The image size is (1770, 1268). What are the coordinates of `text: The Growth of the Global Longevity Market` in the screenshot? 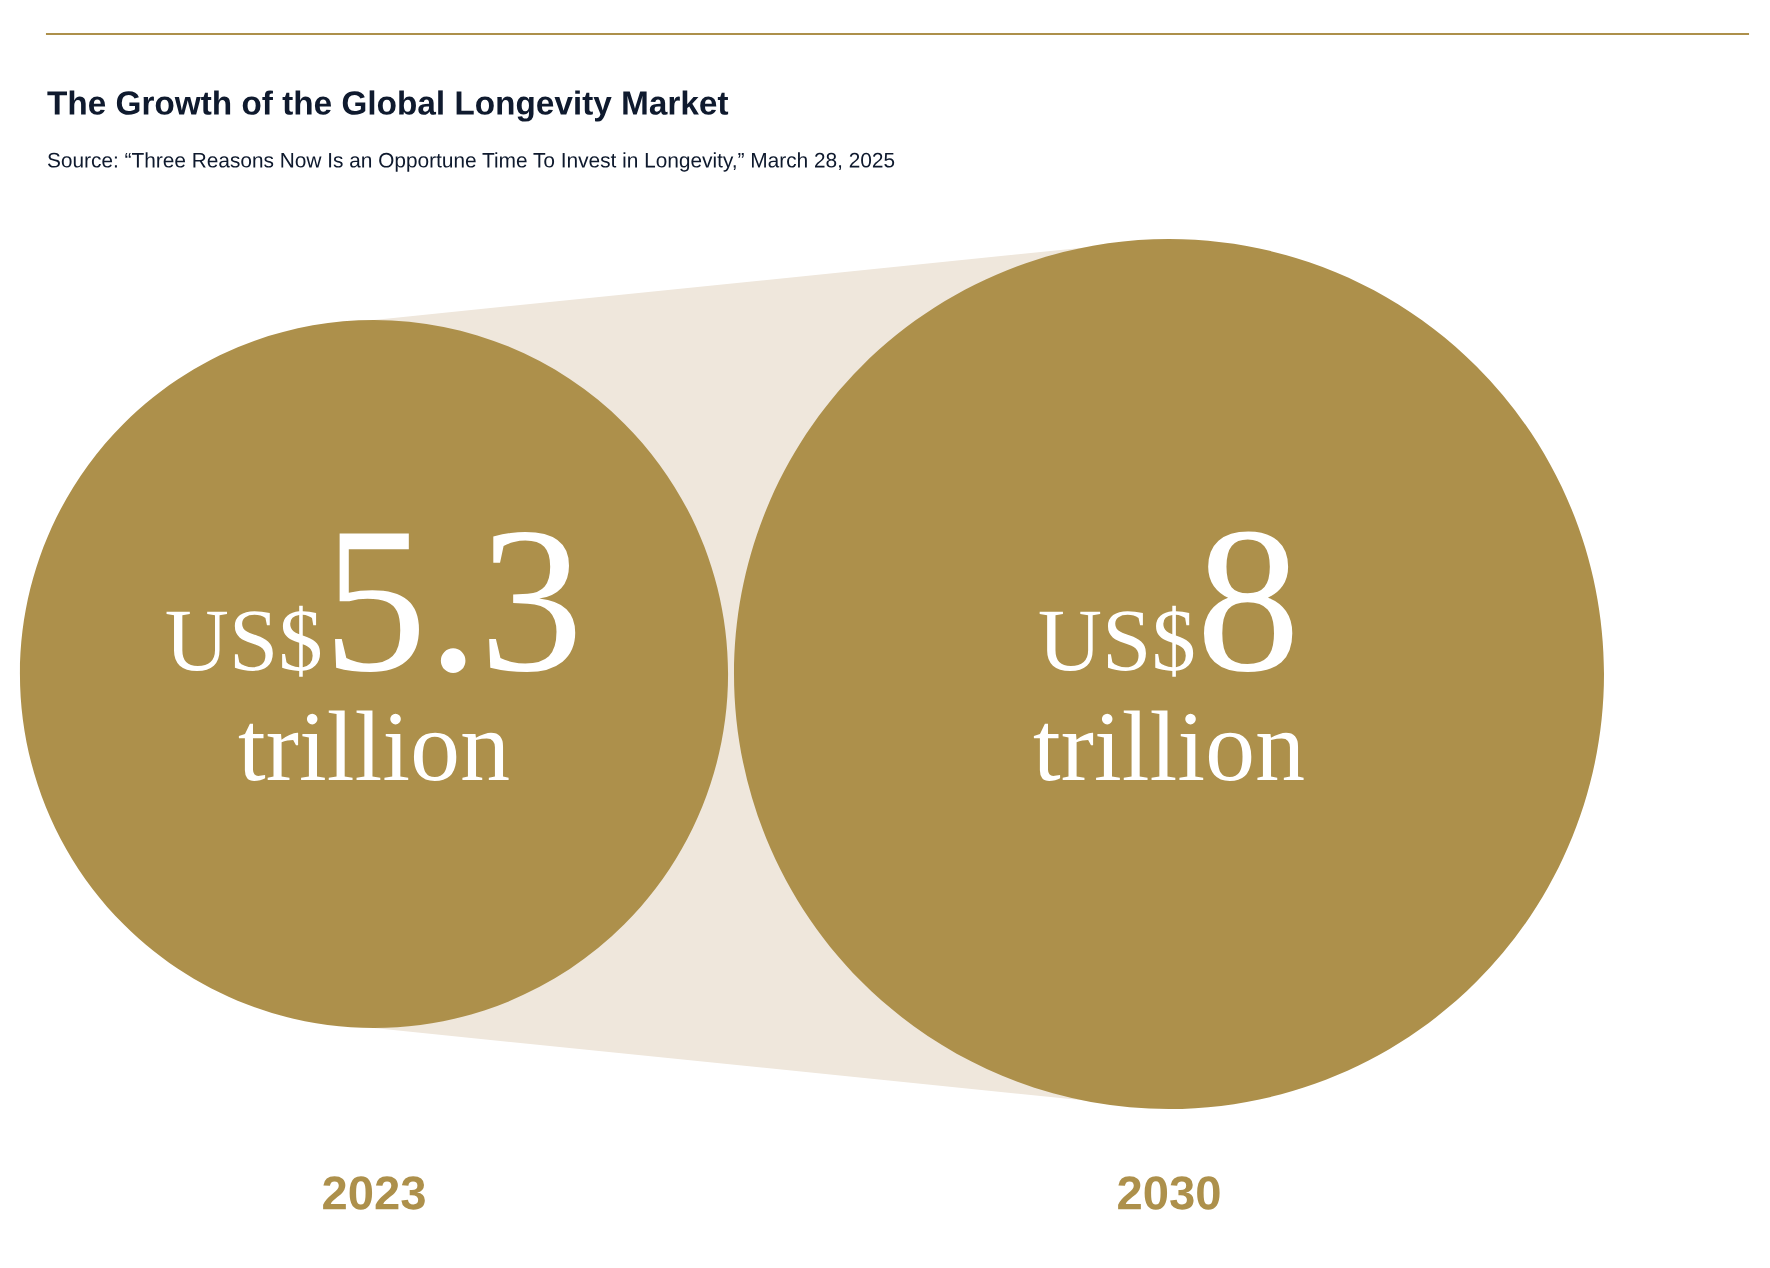 It's located at (388, 106).